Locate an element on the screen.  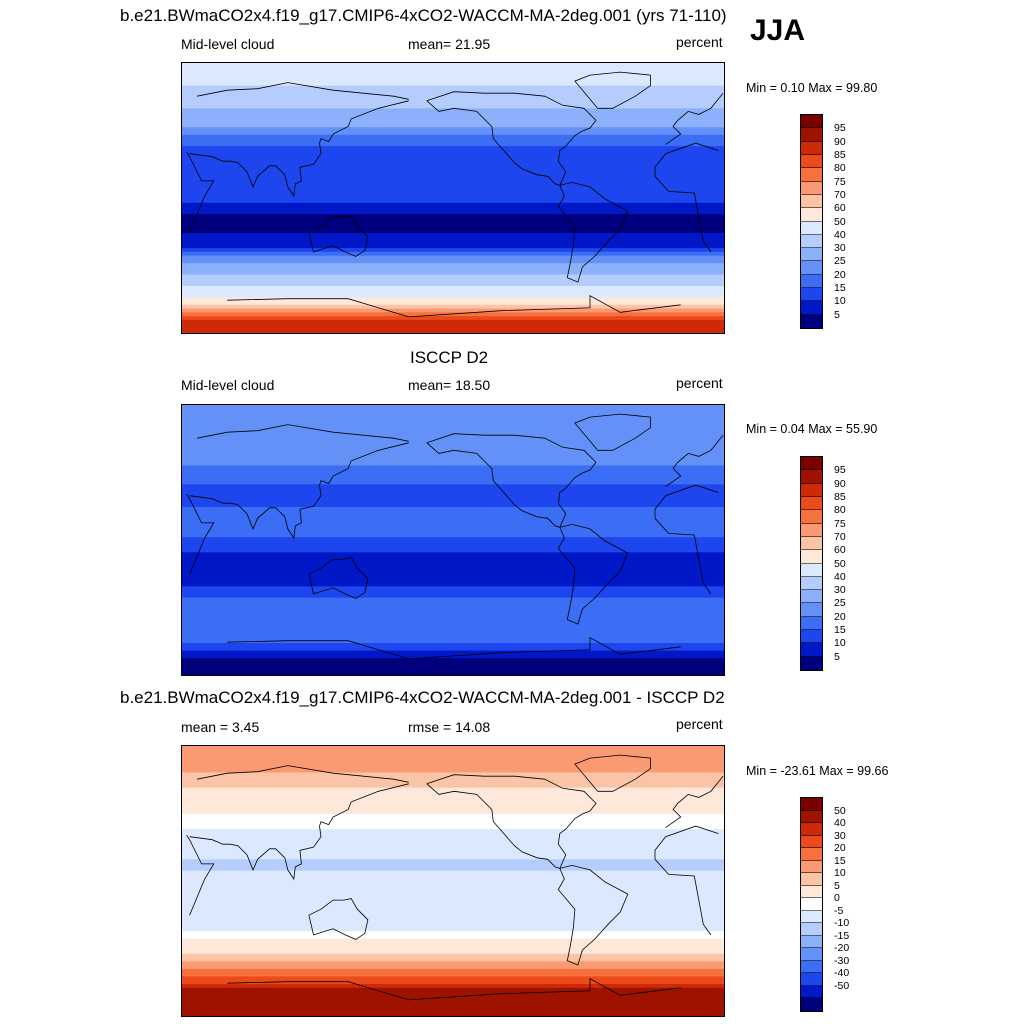
colorbar-tick-label: 80 is located at coordinates (840, 510).